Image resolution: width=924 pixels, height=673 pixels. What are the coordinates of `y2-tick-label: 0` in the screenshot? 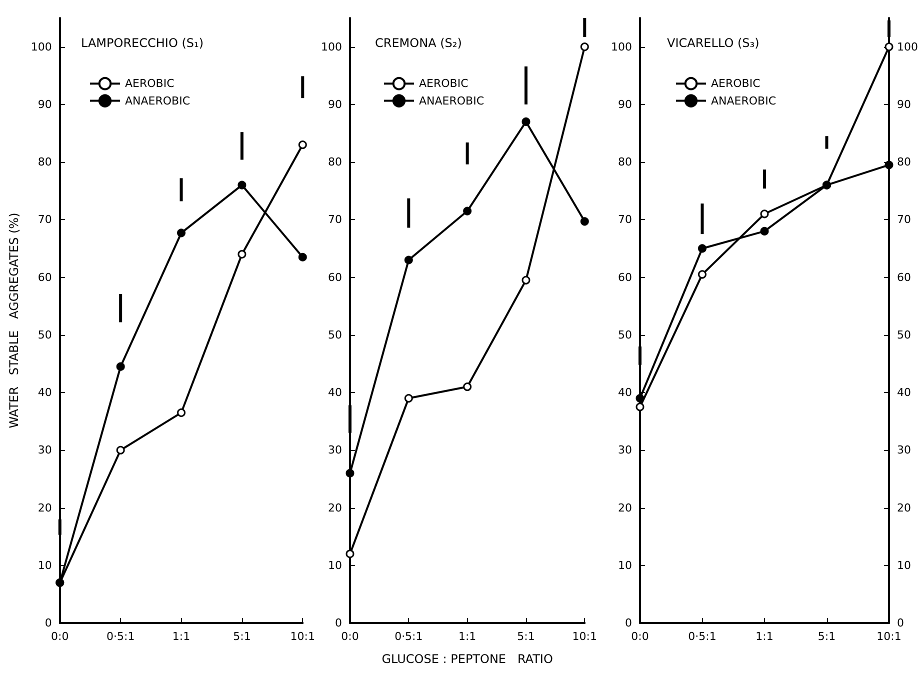 It's located at (900, 623).